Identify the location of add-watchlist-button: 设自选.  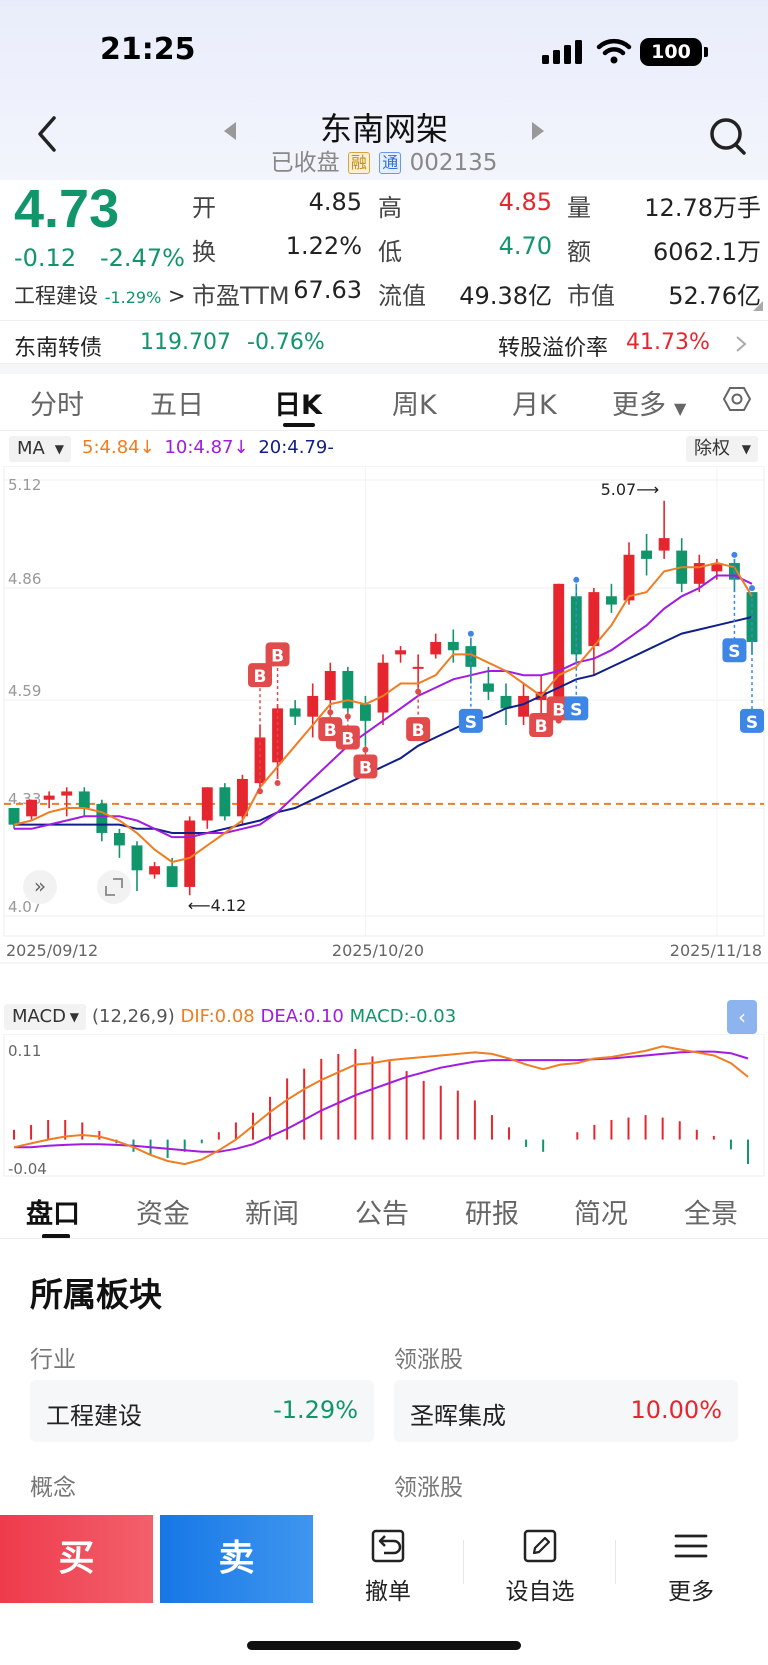
(540, 1567).